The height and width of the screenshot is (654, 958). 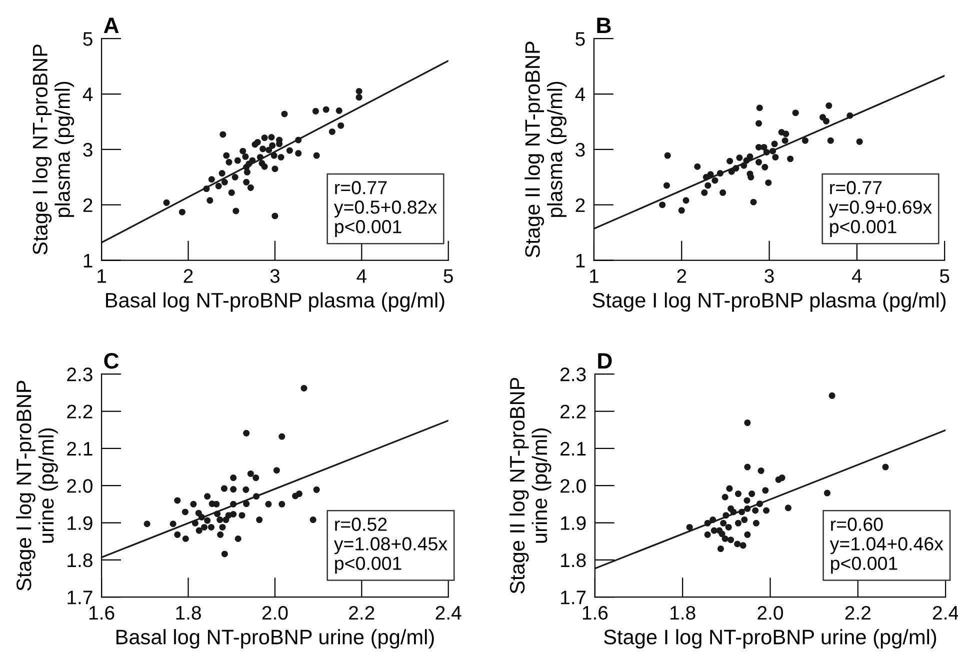 I want to click on y-tick-label: 1.7, so click(x=573, y=597).